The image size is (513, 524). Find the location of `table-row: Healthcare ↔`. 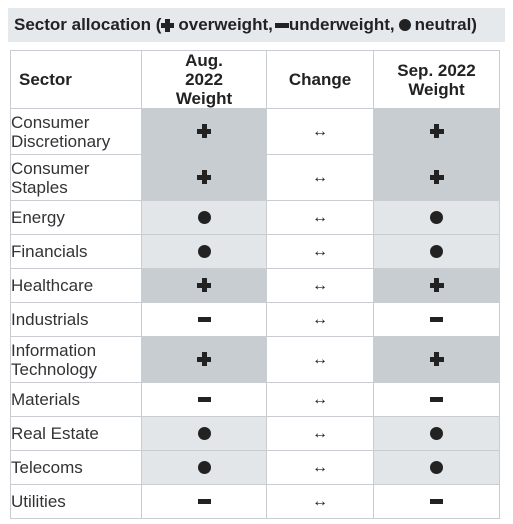

table-row: Healthcare ↔ is located at coordinates (255, 285).